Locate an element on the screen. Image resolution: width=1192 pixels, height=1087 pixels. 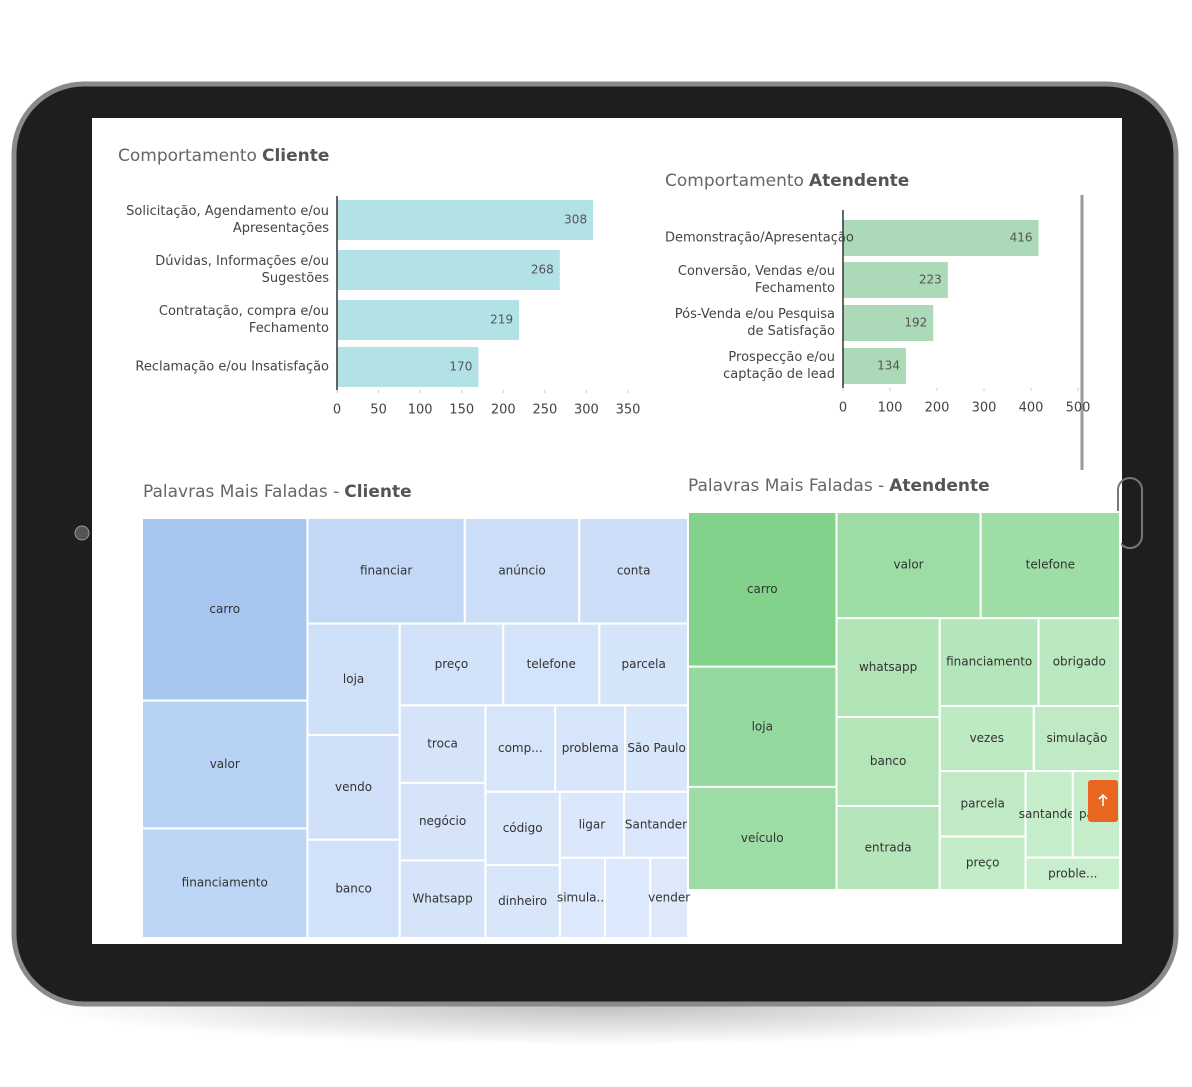
x-tick-label: 500 is located at coordinates (1078, 408).